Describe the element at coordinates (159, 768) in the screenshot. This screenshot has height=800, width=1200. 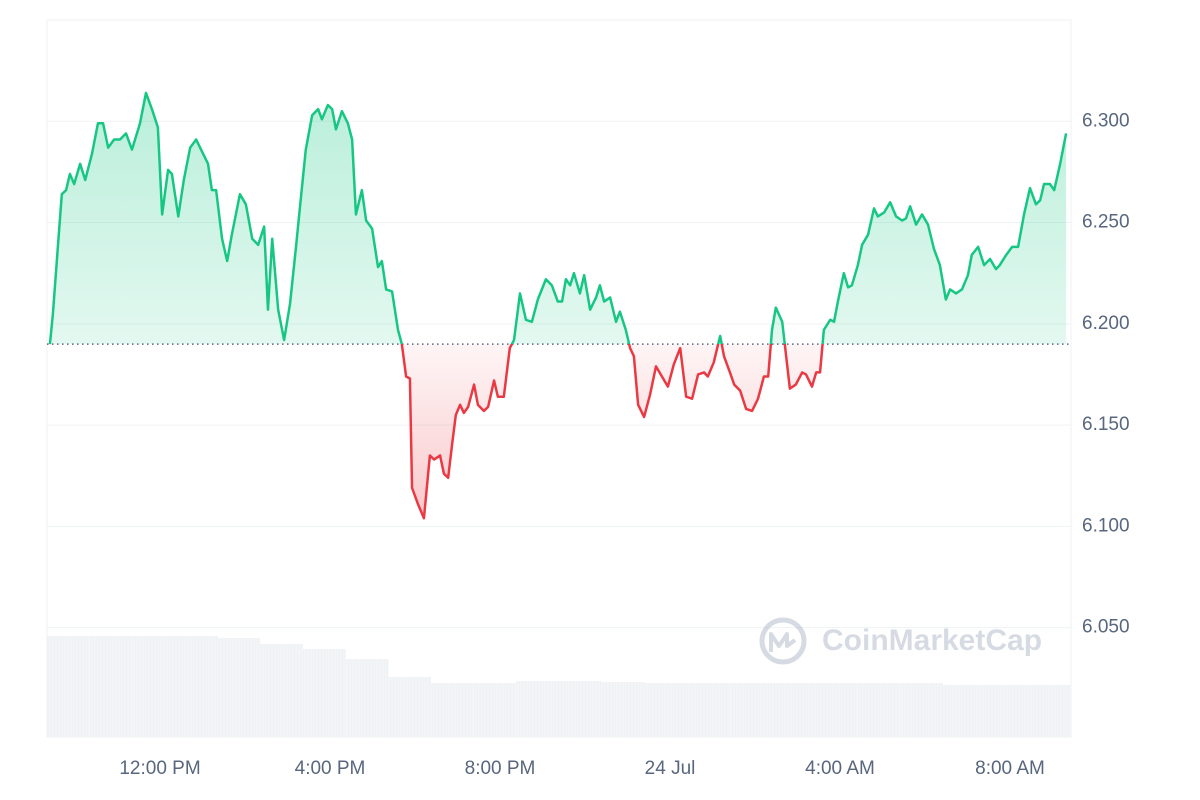
I see `x-tick-label: 12:00 PM` at that location.